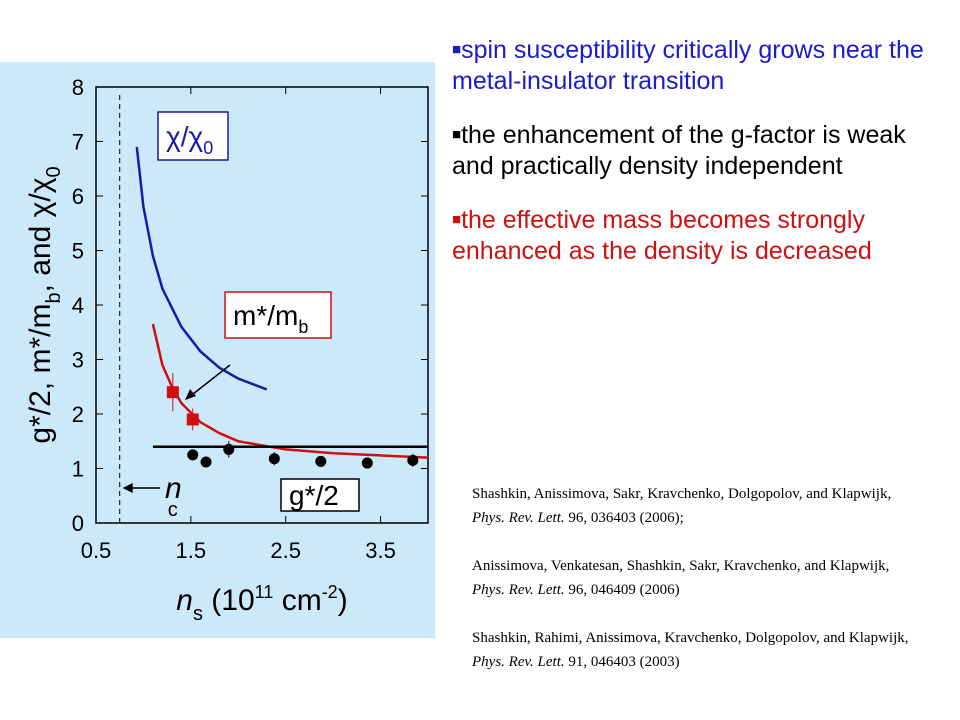  Describe the element at coordinates (78, 196) in the screenshot. I see `y-tick-label: 6` at that location.